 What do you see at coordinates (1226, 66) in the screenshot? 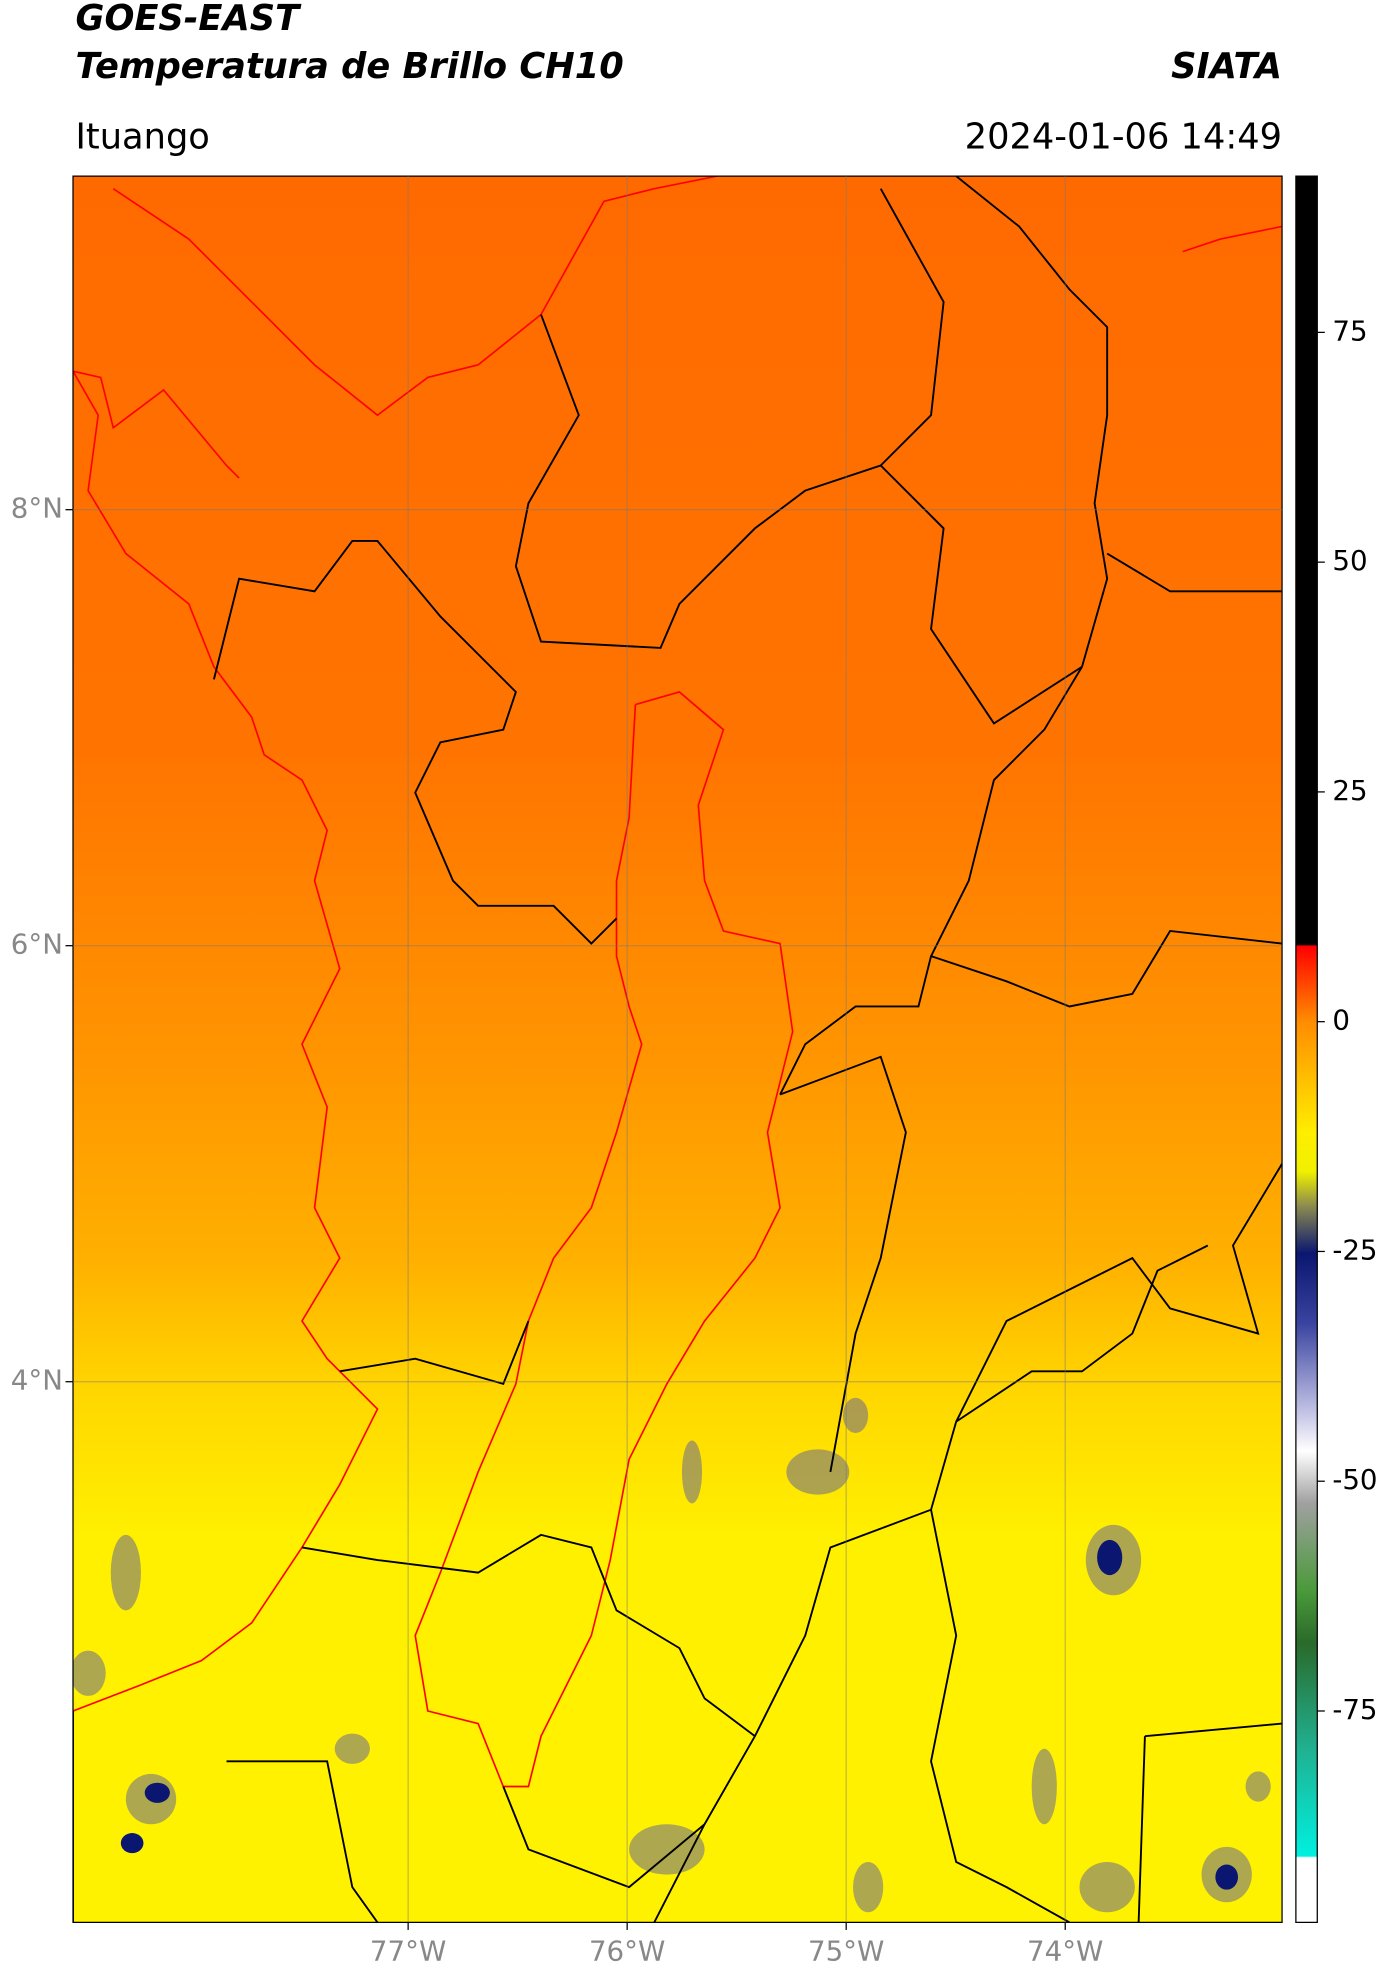
I see `agency: SIATA` at bounding box center [1226, 66].